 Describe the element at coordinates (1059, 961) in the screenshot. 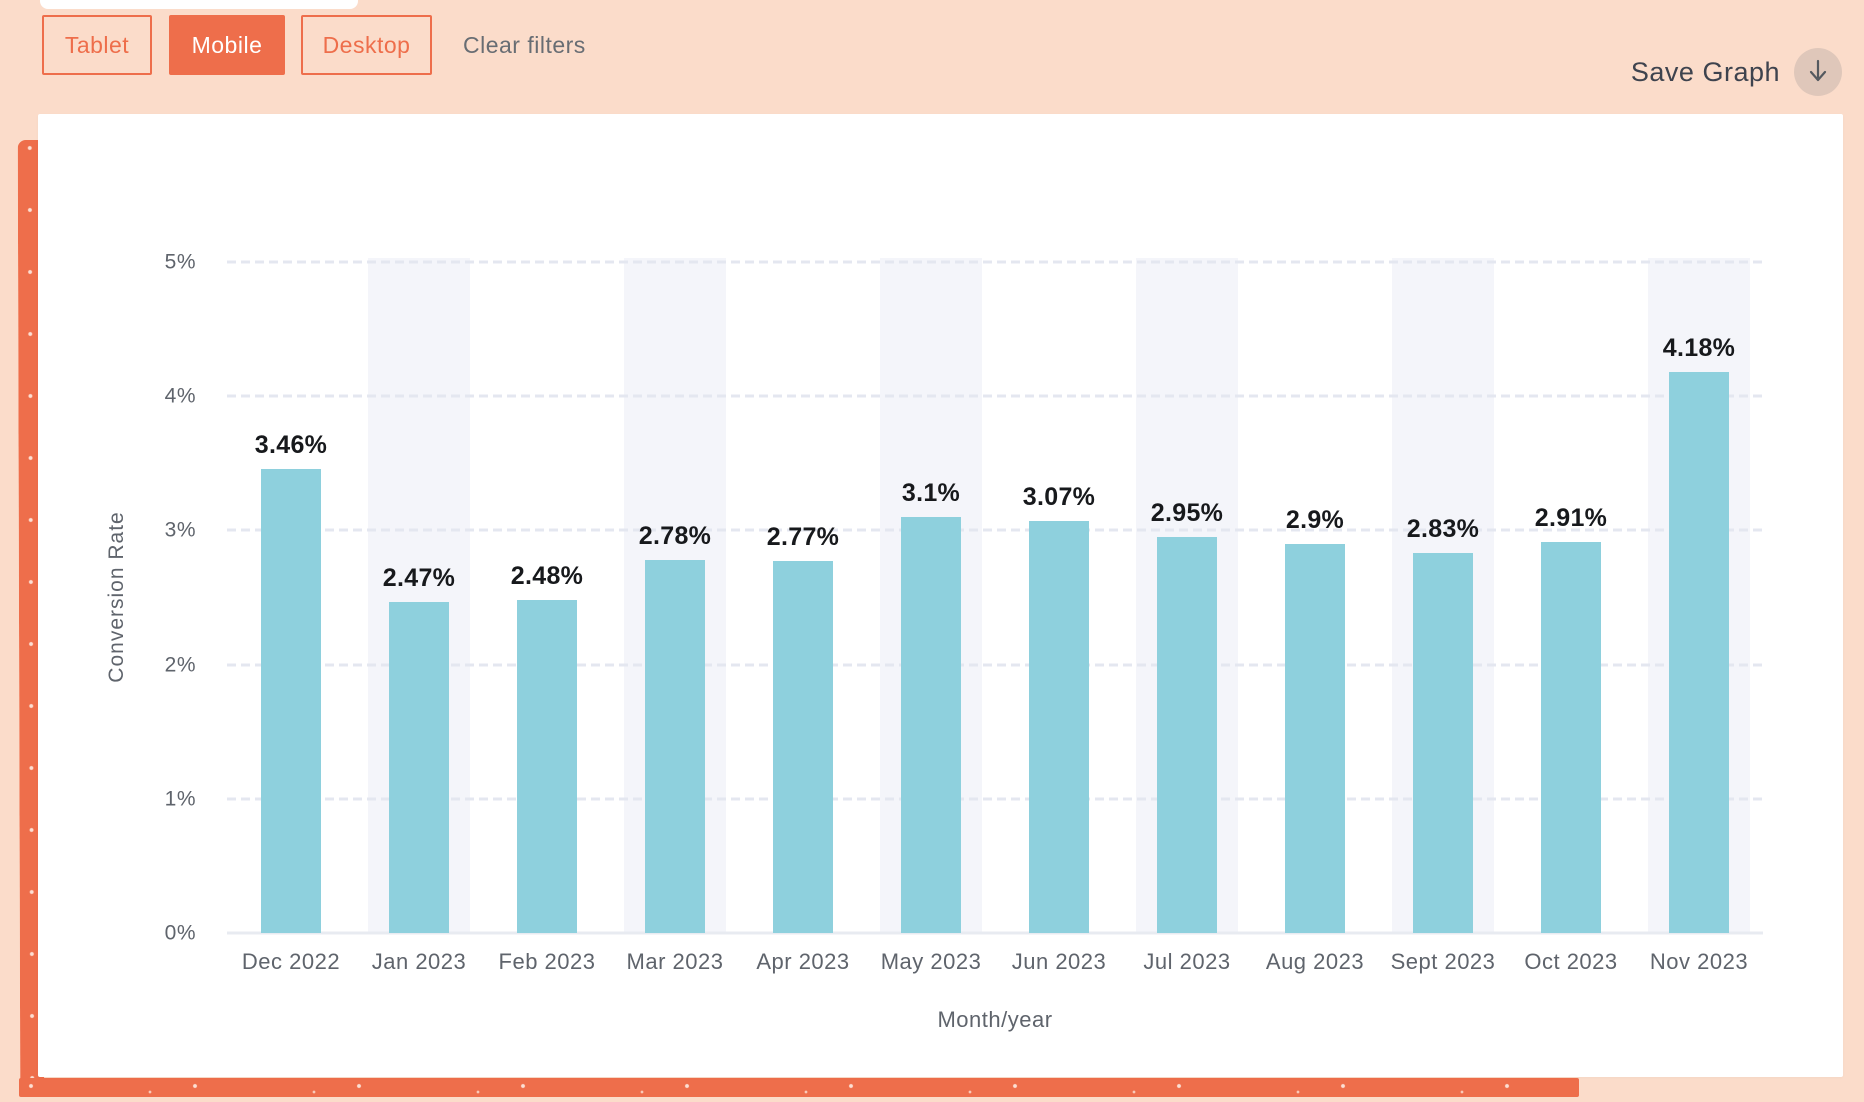

I see `x-tick-label: Jun 2023` at that location.